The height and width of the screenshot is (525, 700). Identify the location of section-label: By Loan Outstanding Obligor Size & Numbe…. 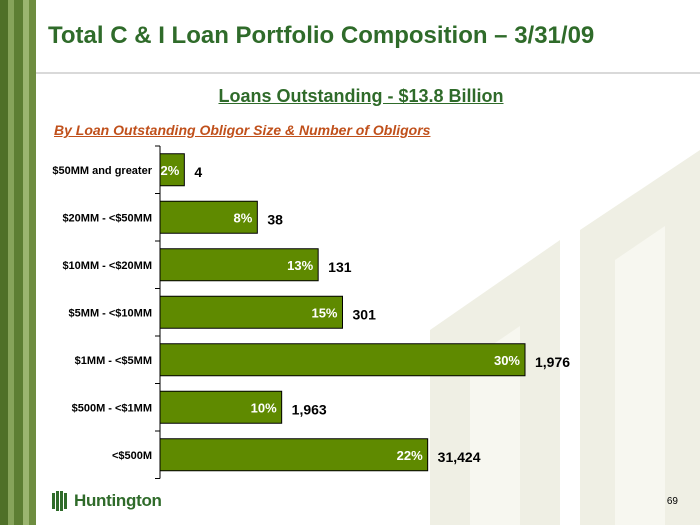
(242, 130).